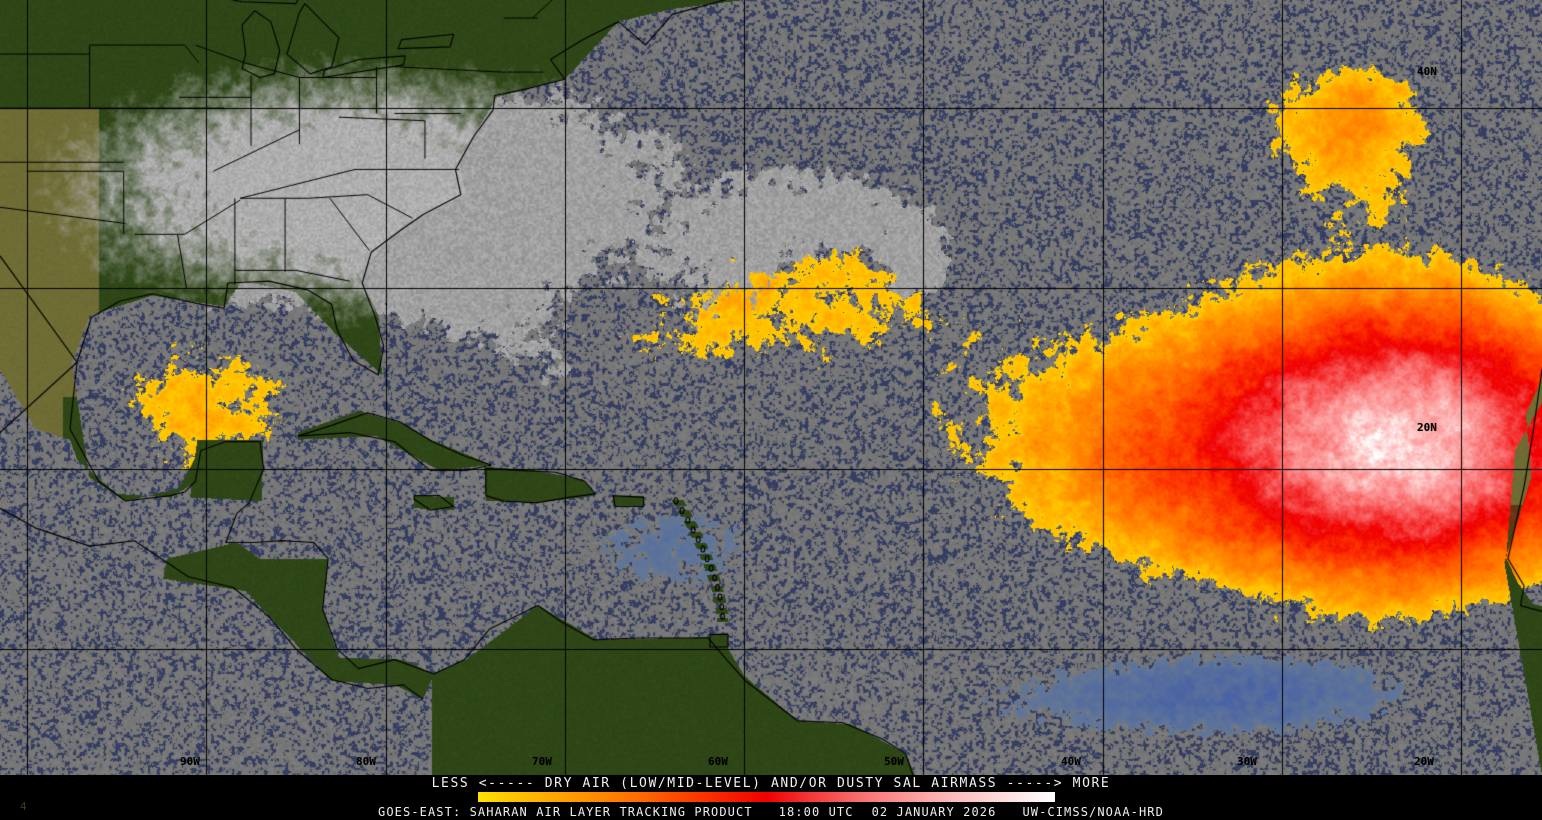  Describe the element at coordinates (23, 806) in the screenshot. I see `frame-index-label: 4` at that location.